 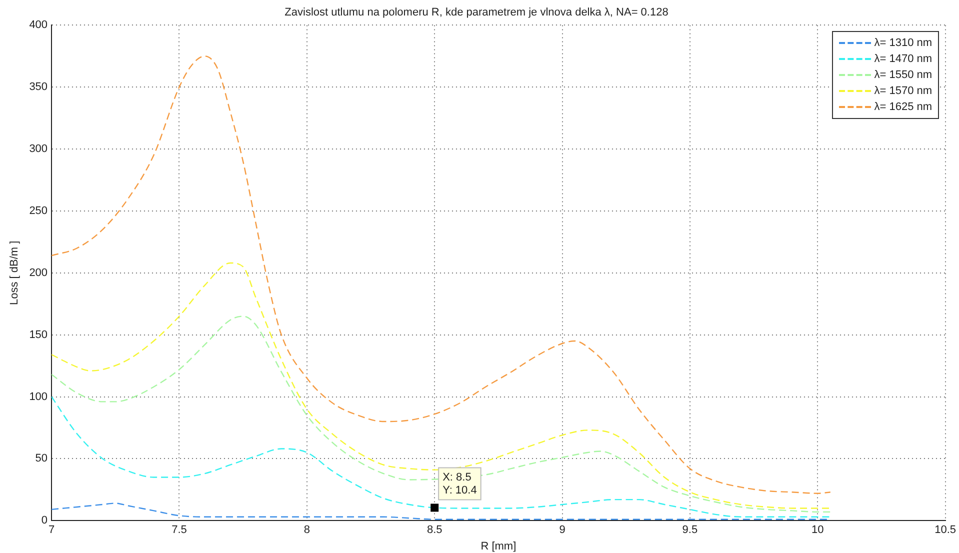 What do you see at coordinates (903, 91) in the screenshot?
I see `legend-label: λ= 1570 nm` at bounding box center [903, 91].